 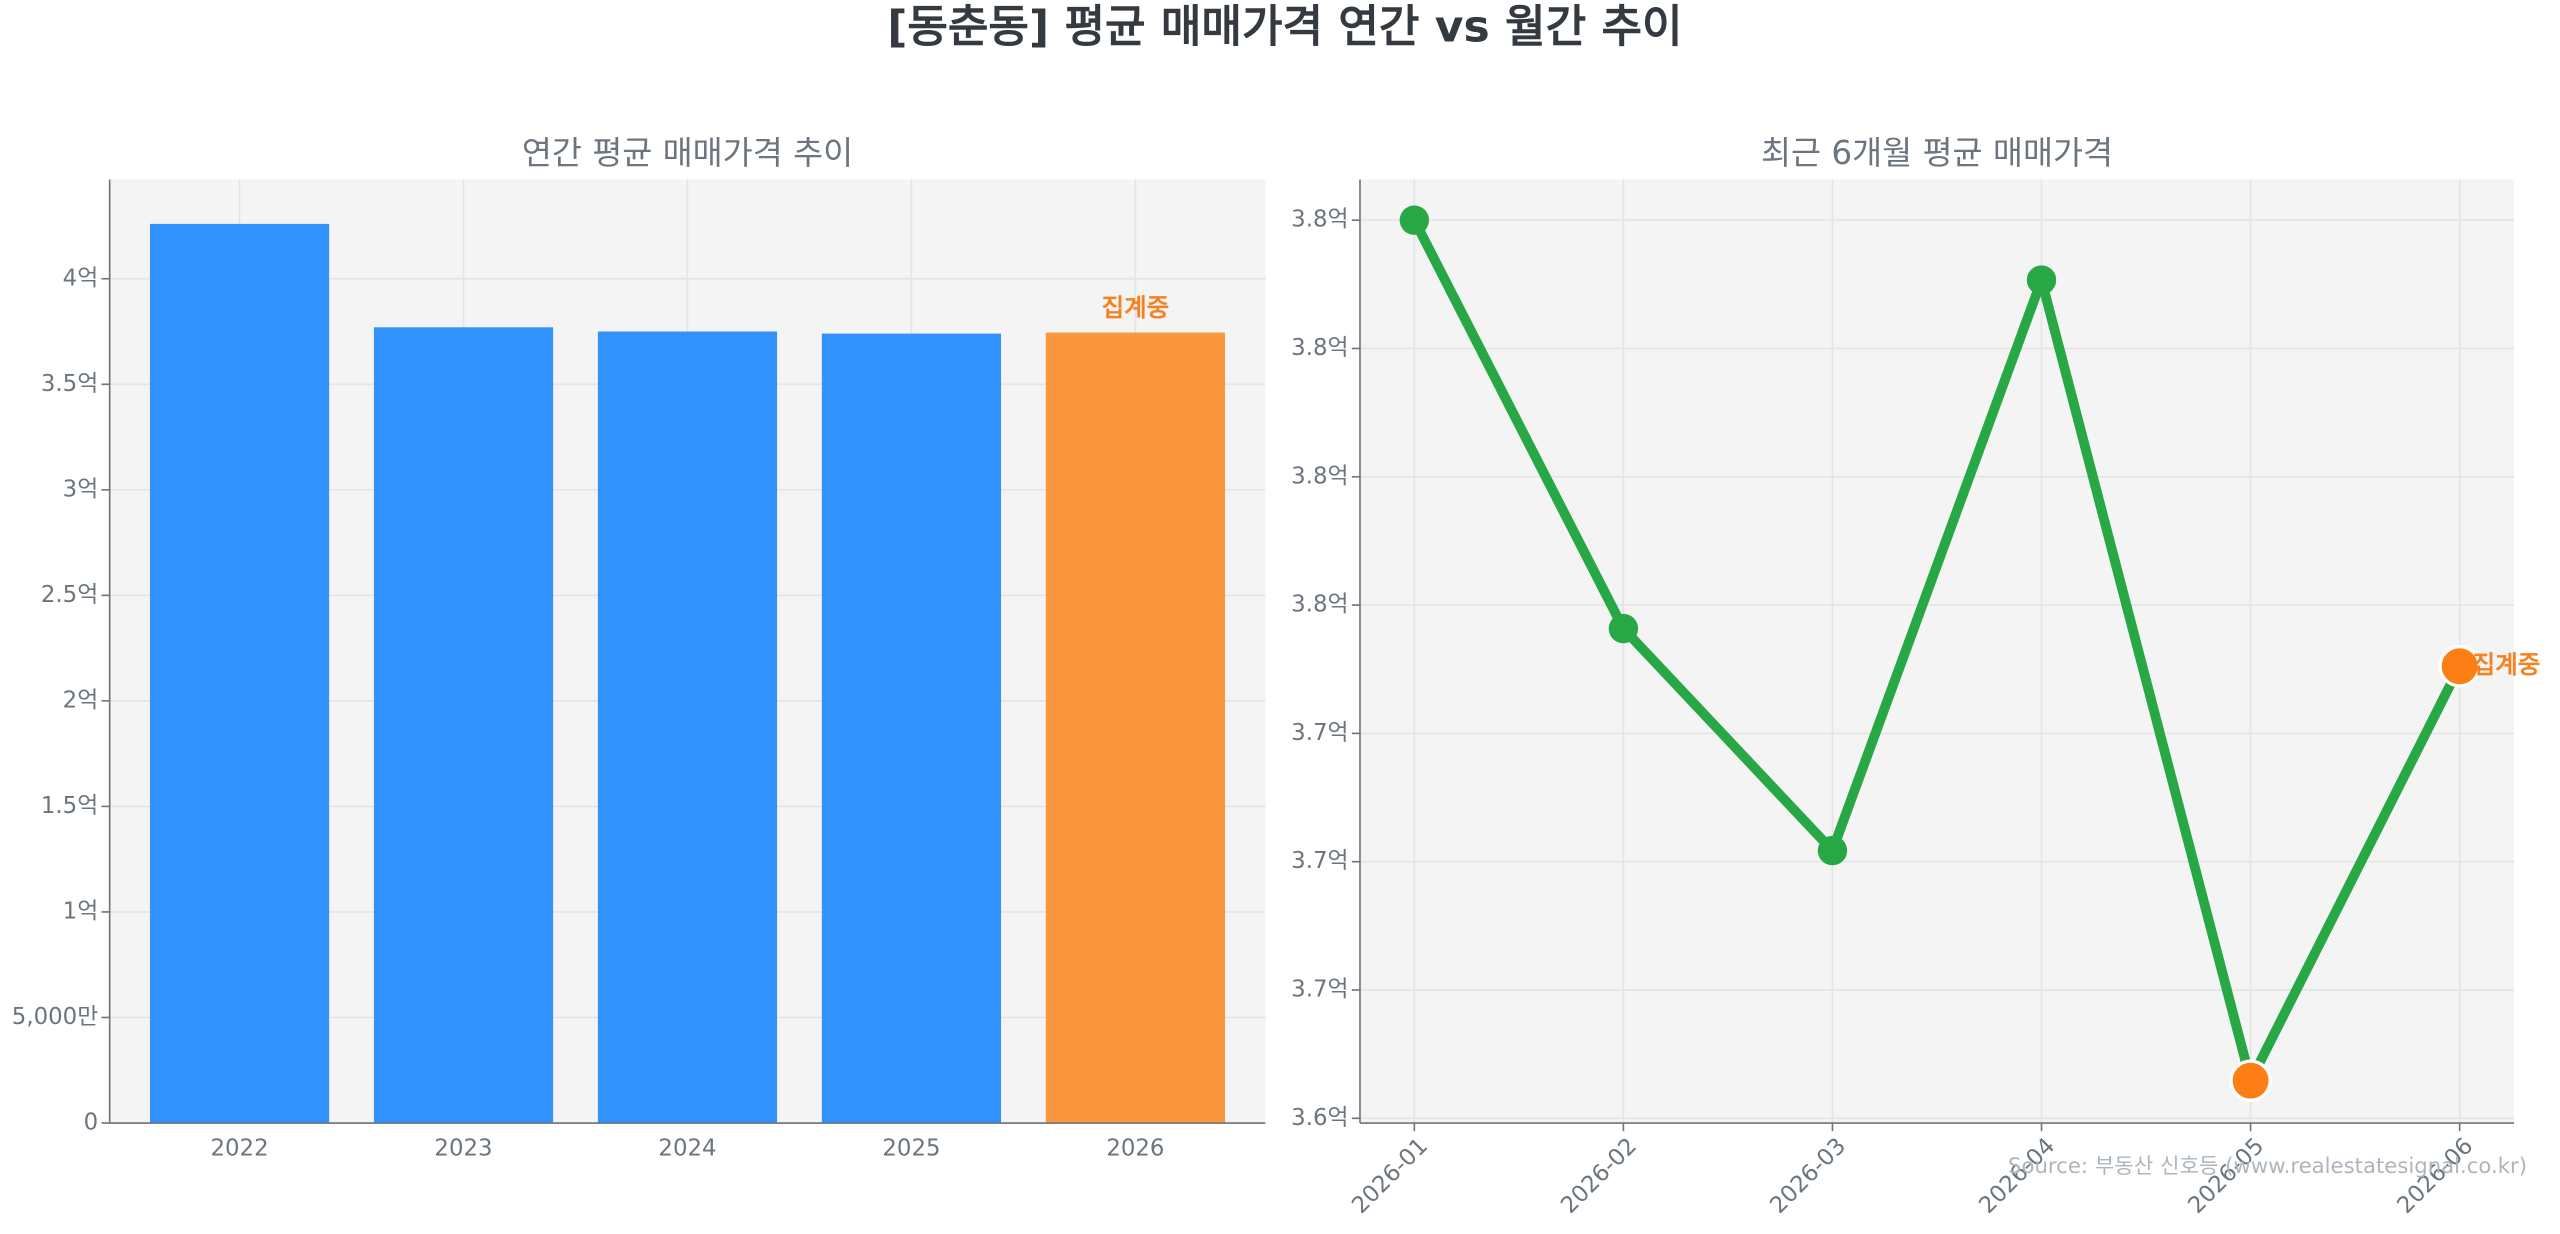 I want to click on y-tick-label: 0, so click(x=91, y=1123).